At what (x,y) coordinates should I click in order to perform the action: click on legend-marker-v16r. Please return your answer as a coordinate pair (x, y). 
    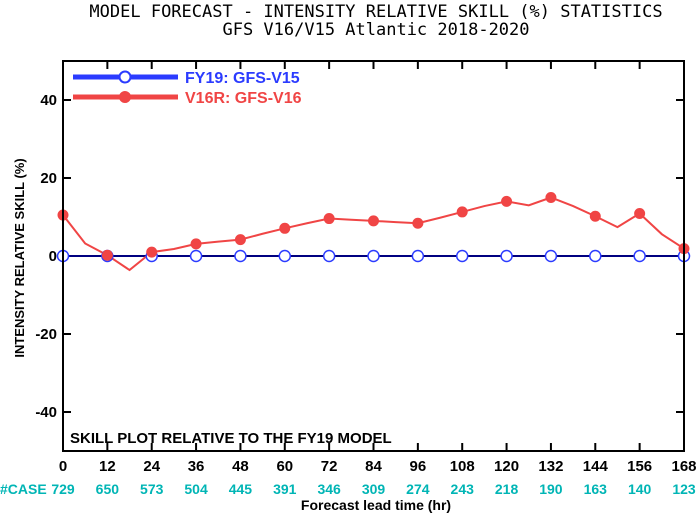
    Looking at the image, I should click on (125, 97).